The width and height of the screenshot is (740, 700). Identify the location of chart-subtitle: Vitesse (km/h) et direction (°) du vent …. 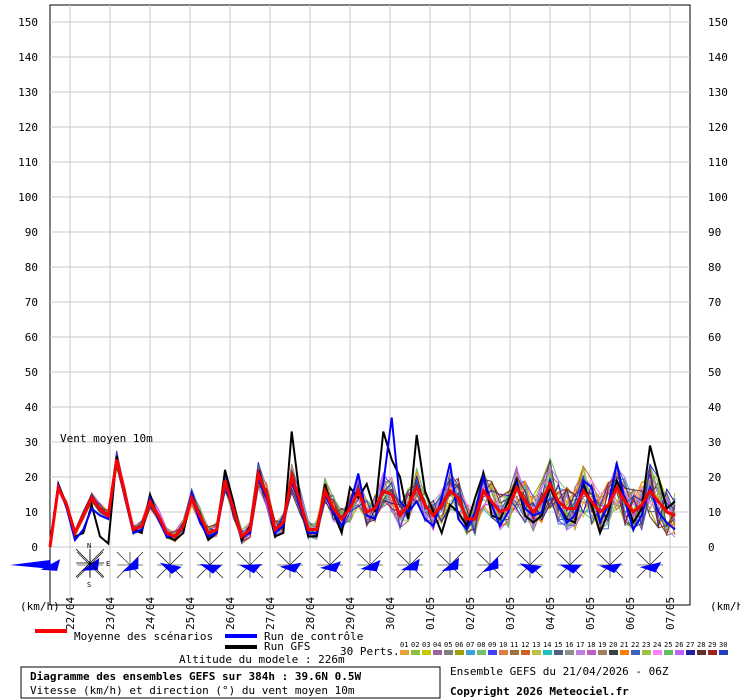
(192, 690).